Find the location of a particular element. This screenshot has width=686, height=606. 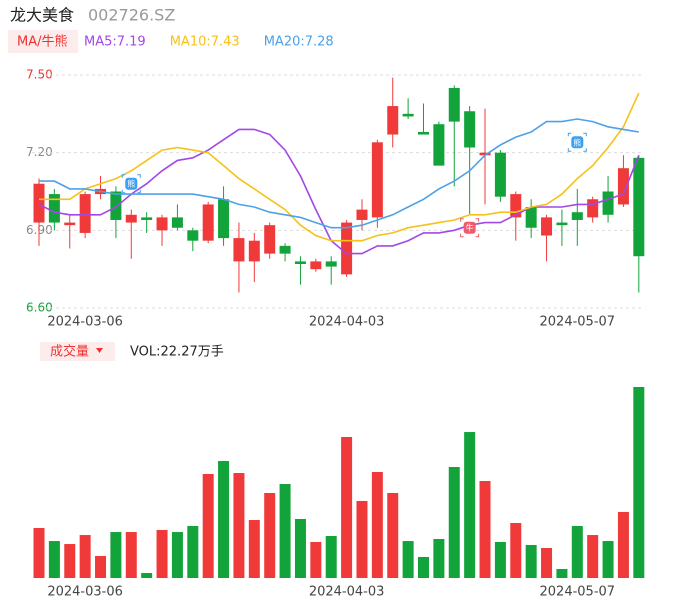

dropdown-arrow is located at coordinates (99, 350).